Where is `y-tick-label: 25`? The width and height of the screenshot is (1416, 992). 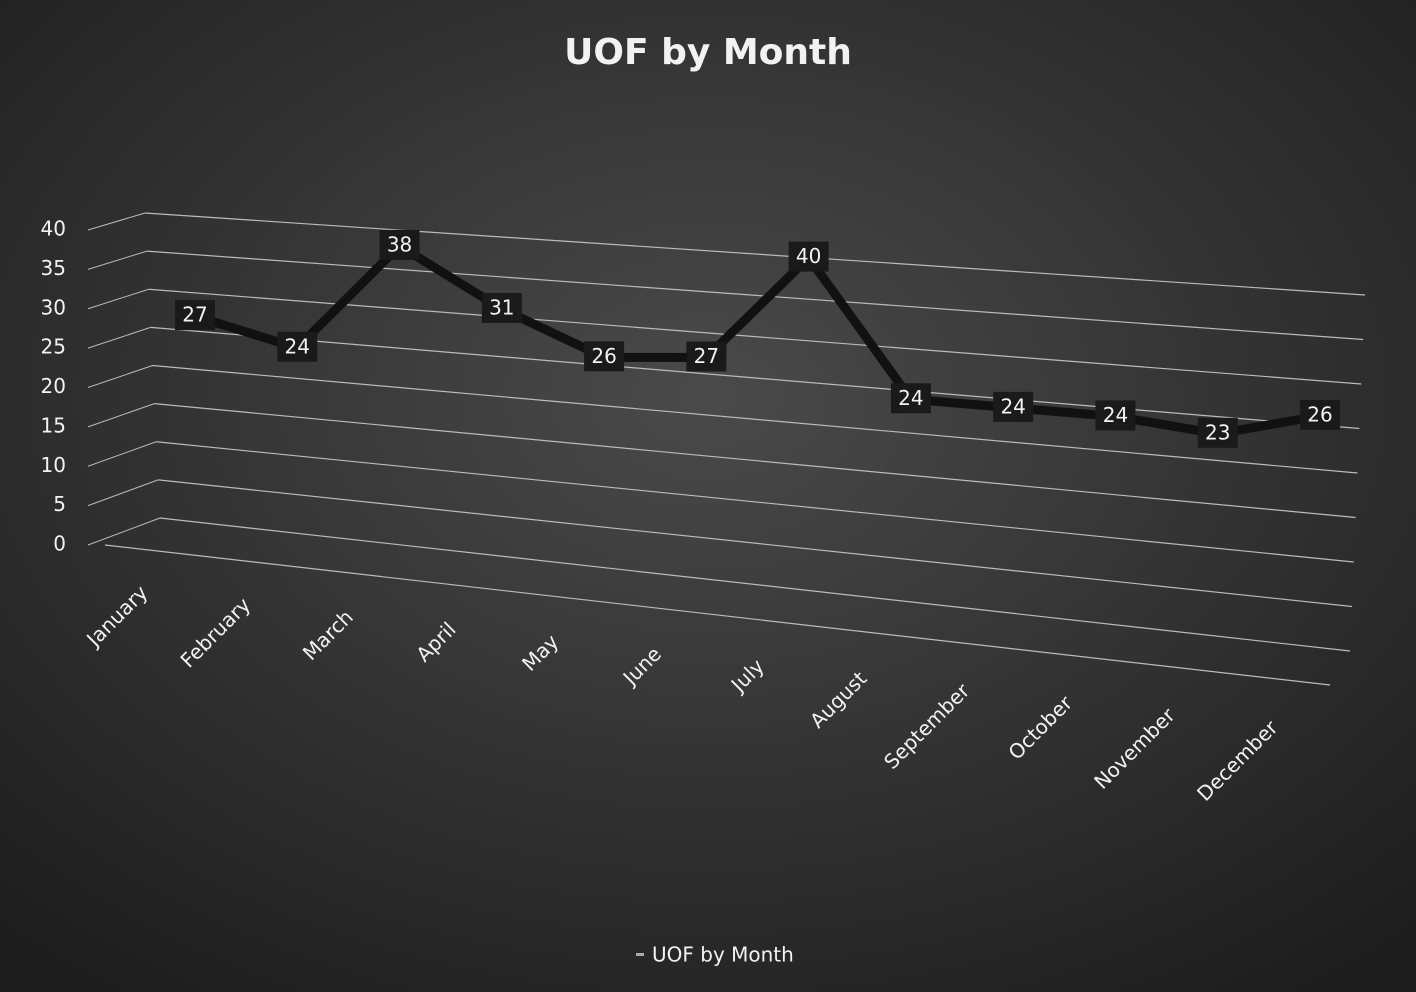
y-tick-label: 25 is located at coordinates (53, 347).